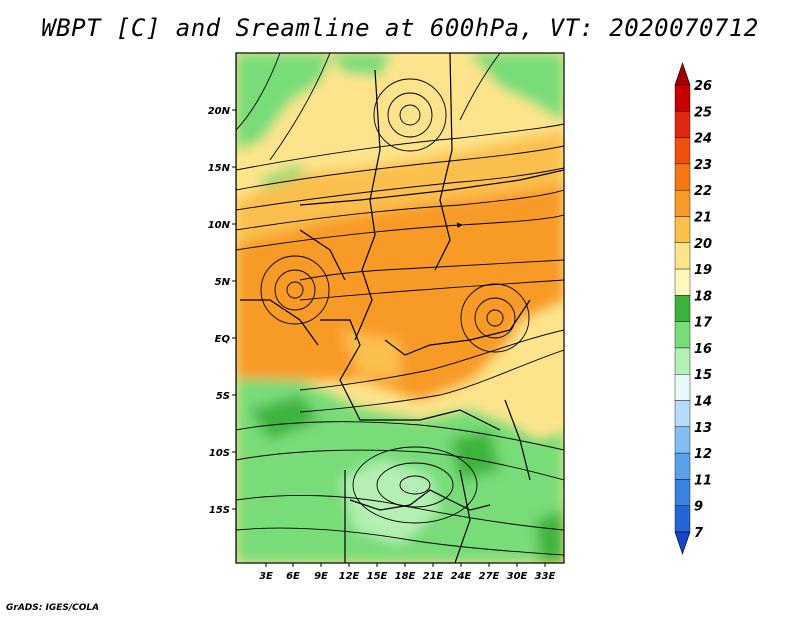  I want to click on colorbar-label: 25, so click(703, 112).